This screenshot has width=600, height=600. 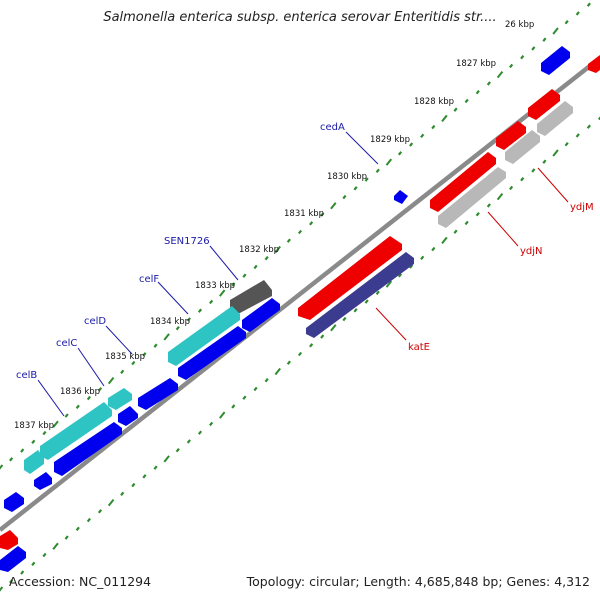 I want to click on leader-celB, so click(x=51, y=398).